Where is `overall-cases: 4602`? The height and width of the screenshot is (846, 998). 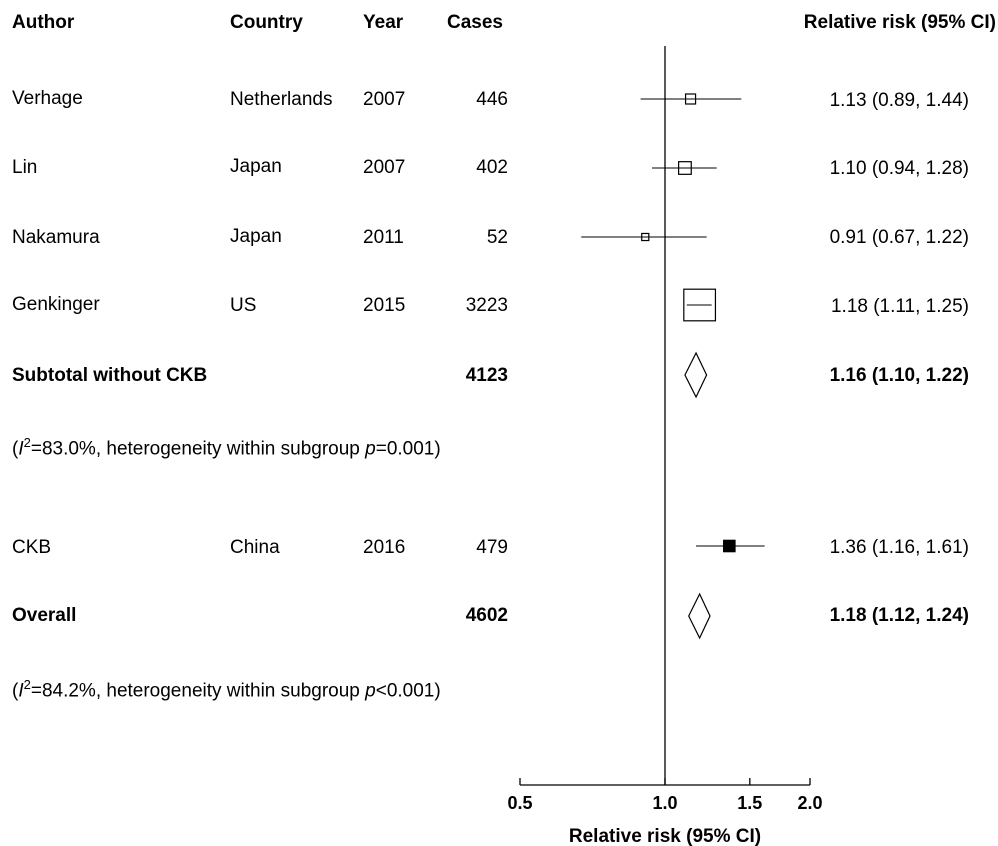 overall-cases: 4602 is located at coordinates (486, 615).